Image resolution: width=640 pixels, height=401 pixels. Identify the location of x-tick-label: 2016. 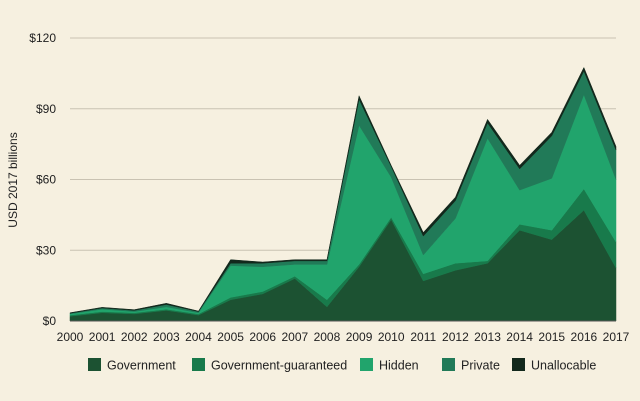
(584, 337).